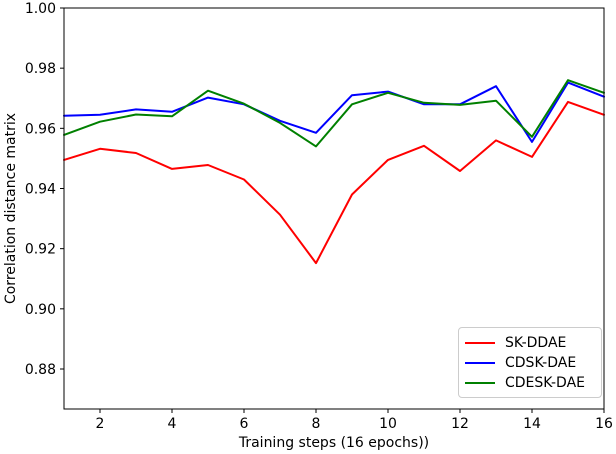 This screenshot has width=616, height=454. I want to click on y-axis-label: Correlation distance matrix, so click(11, 208).